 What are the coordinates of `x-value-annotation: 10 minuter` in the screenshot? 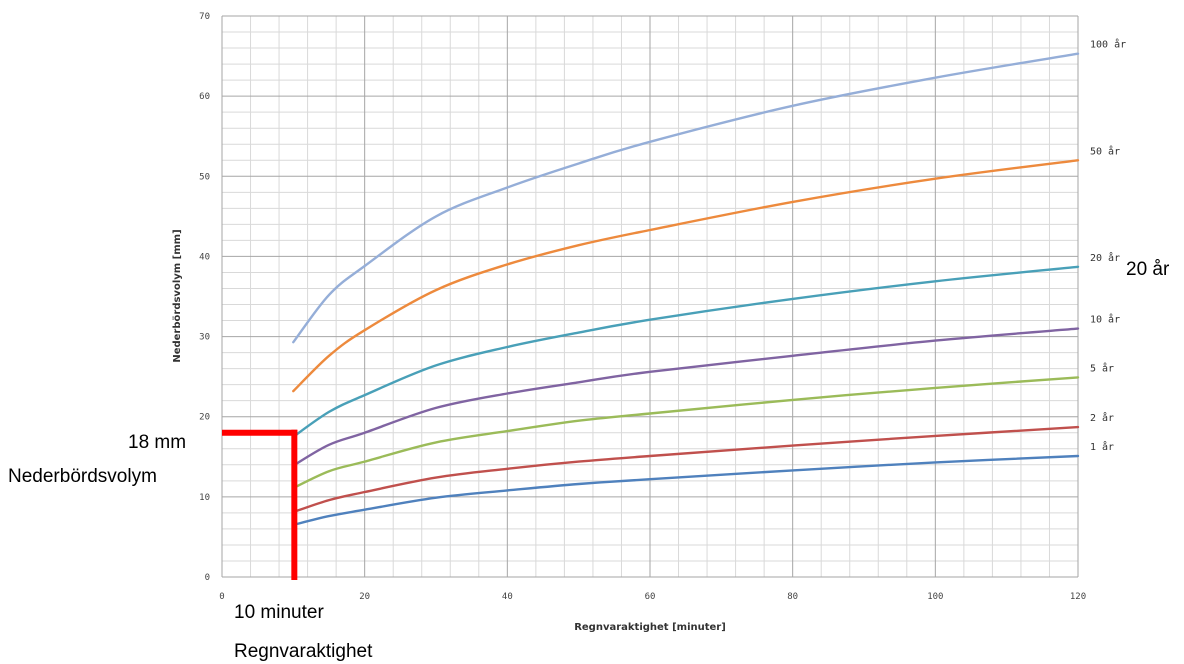 It's located at (279, 612).